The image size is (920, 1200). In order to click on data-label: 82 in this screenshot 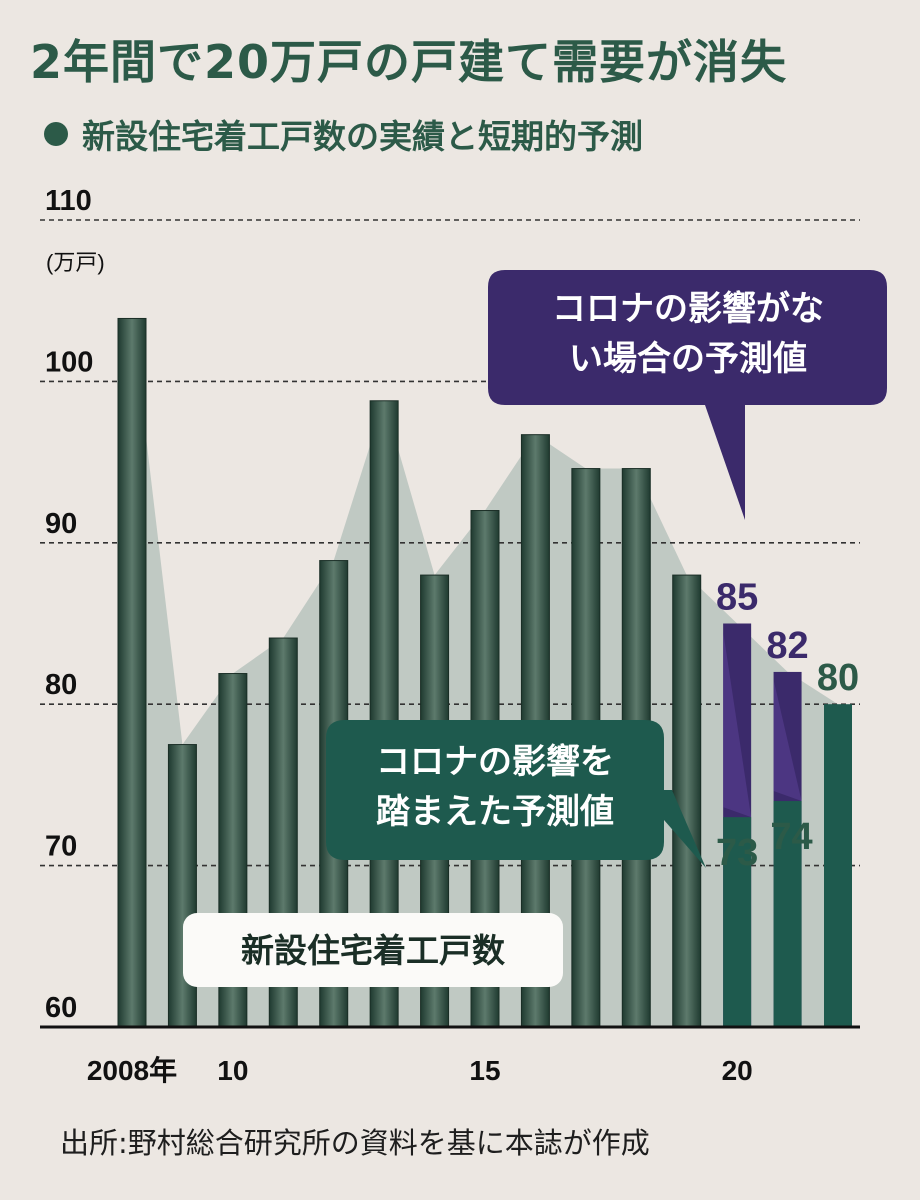, I will do `click(787, 646)`.